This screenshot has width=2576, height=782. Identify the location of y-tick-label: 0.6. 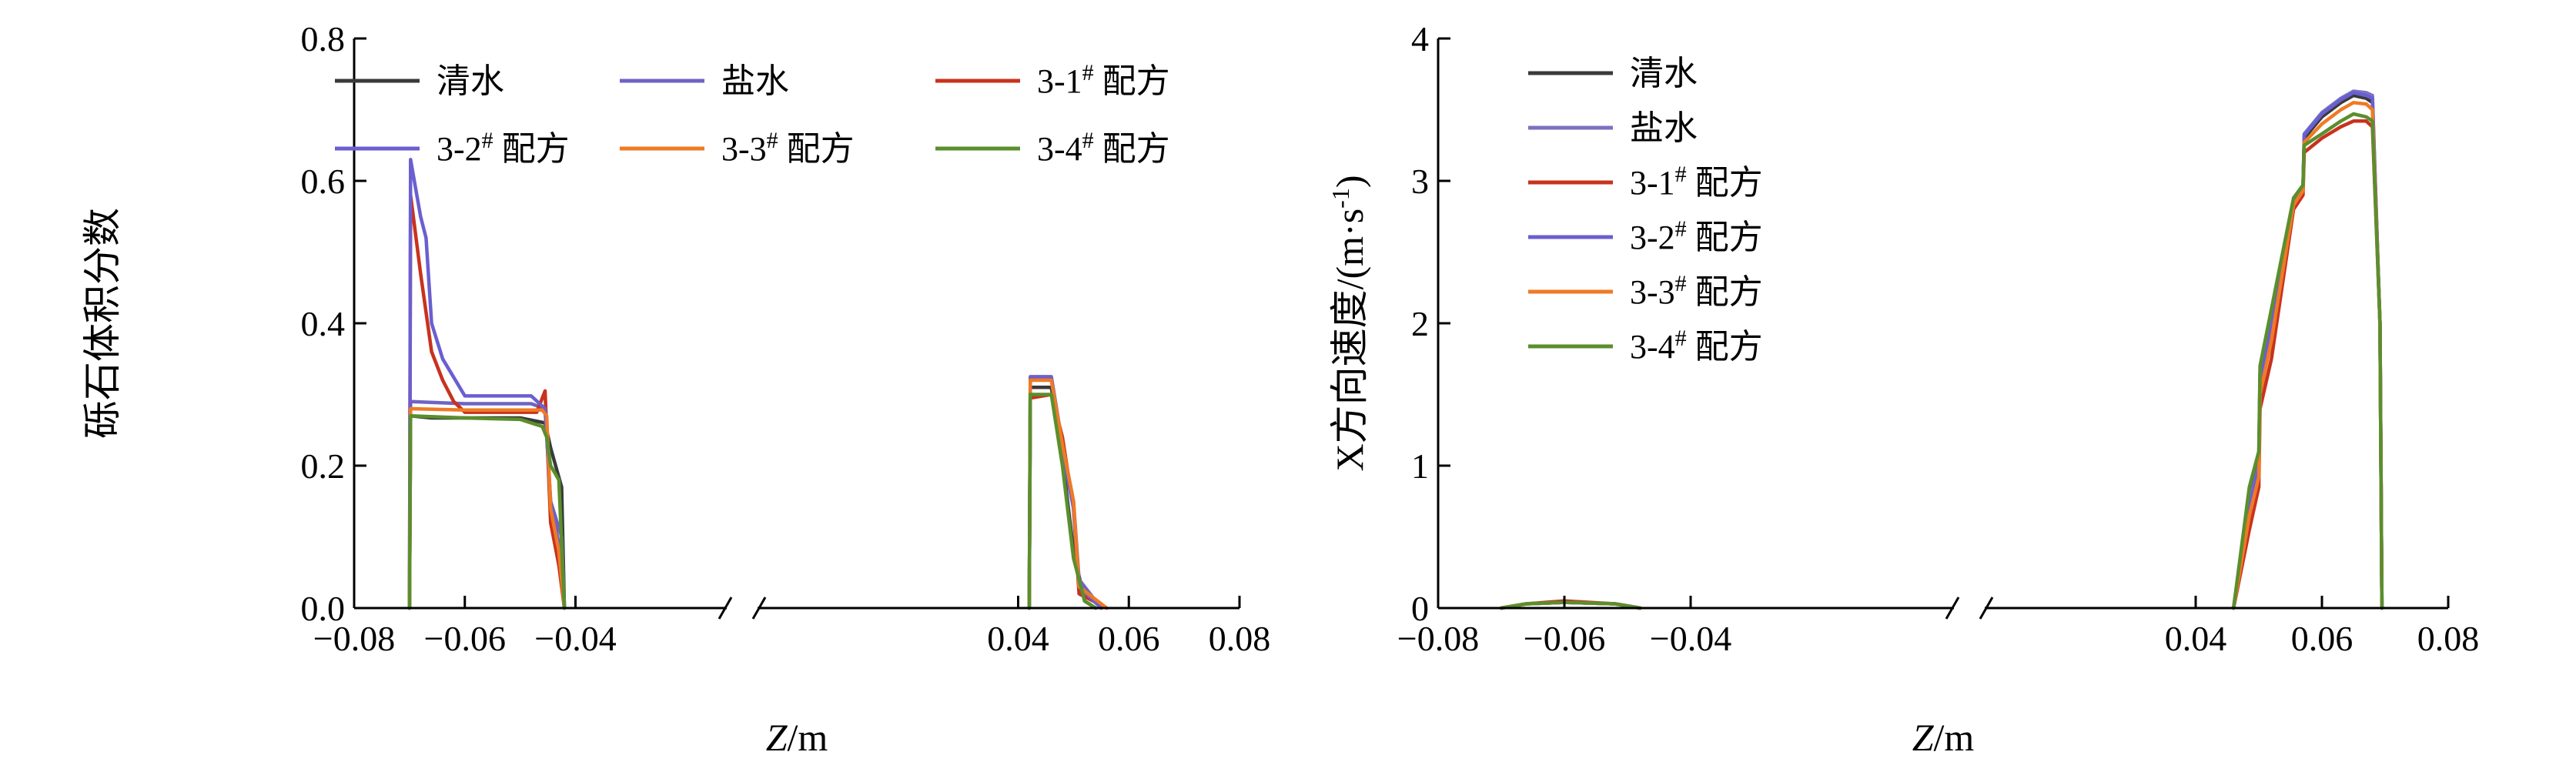
(324, 181).